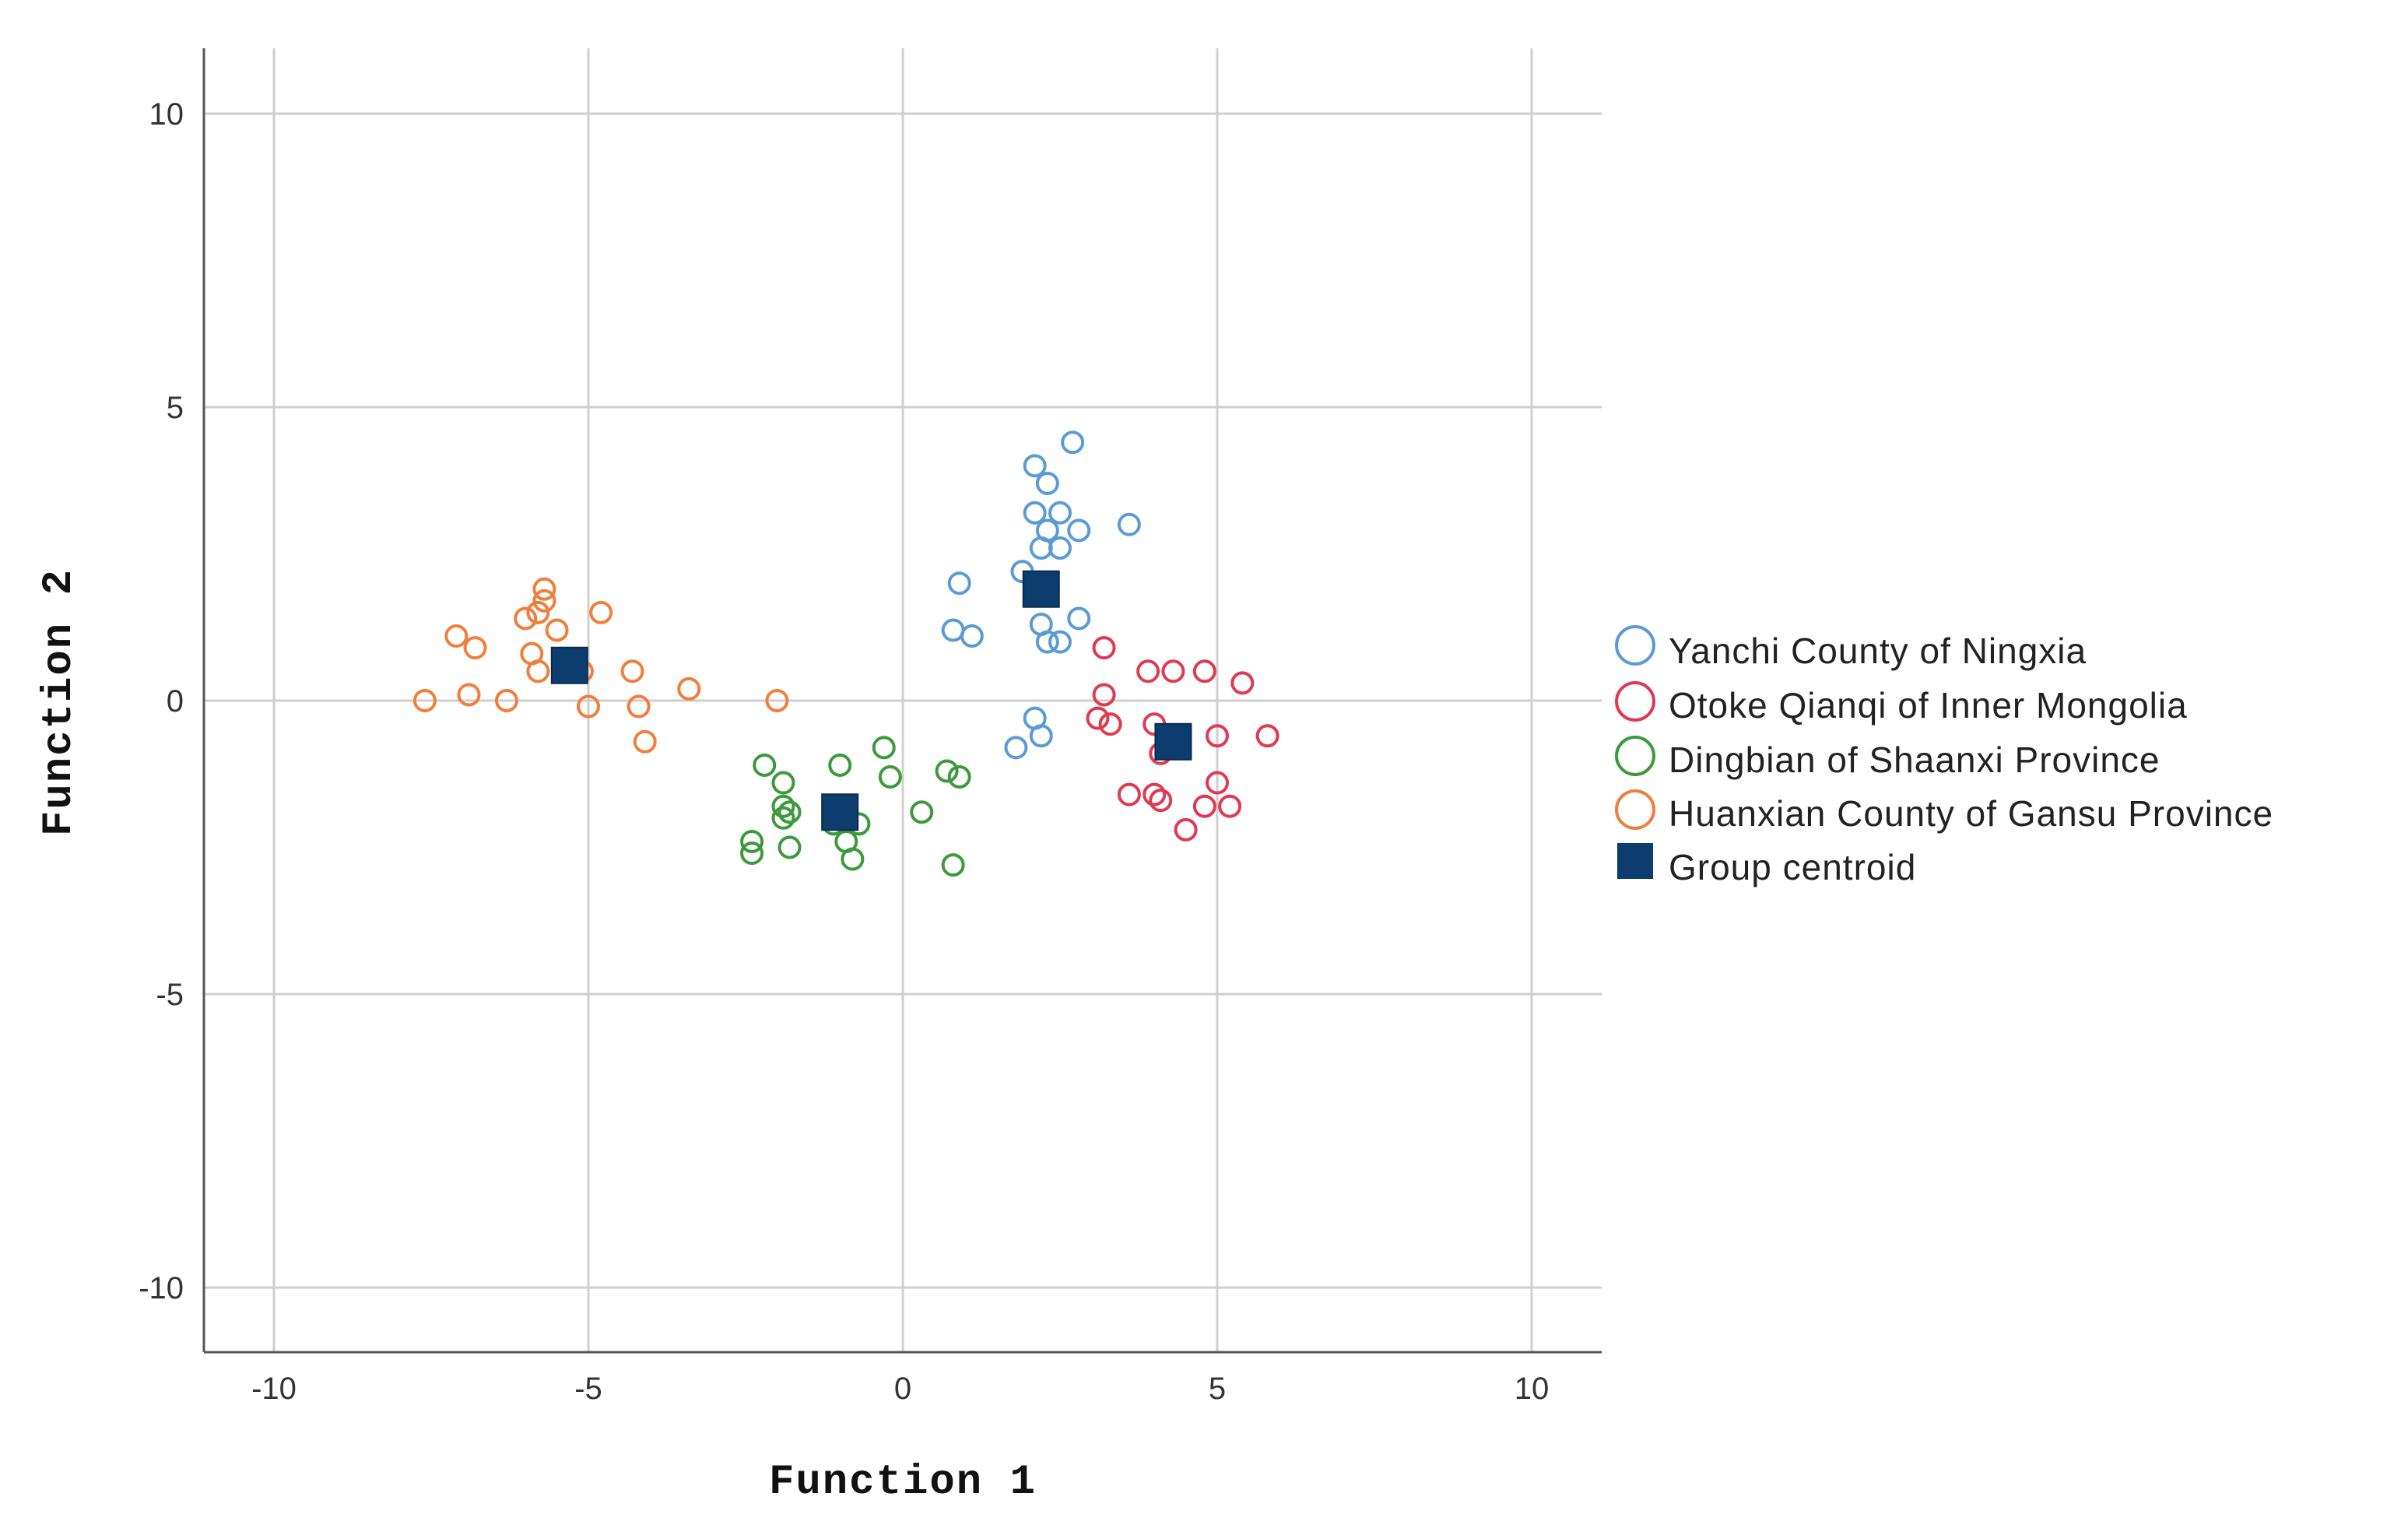 The image size is (2408, 1532). I want to click on legend-marker-dingbian, so click(1635, 756).